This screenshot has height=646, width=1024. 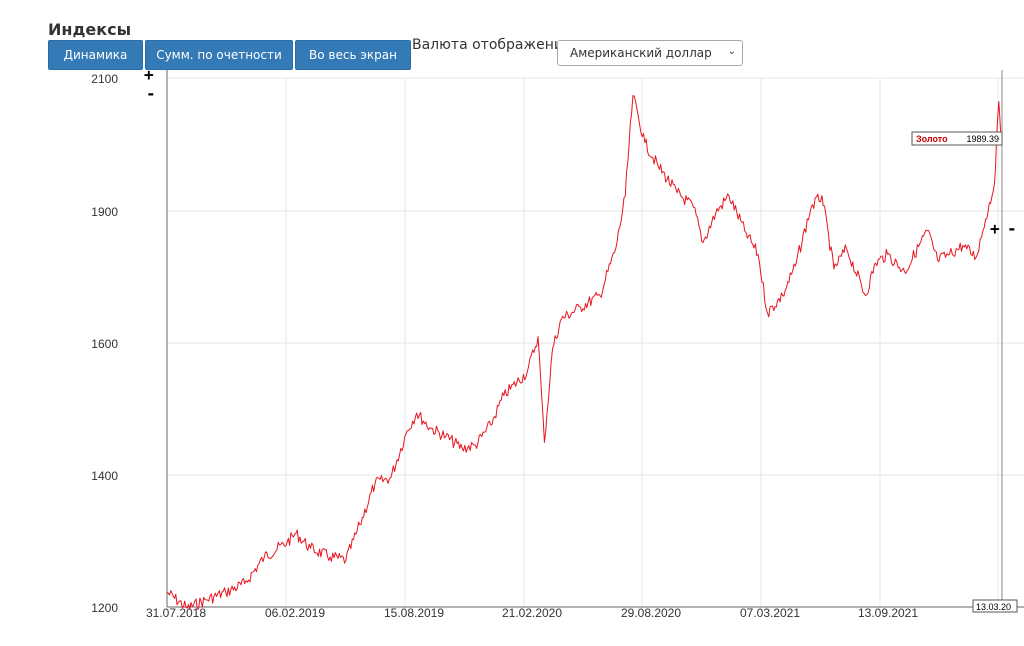 What do you see at coordinates (176, 613) in the screenshot?
I see `x-tick-label: 31.07.2018` at bounding box center [176, 613].